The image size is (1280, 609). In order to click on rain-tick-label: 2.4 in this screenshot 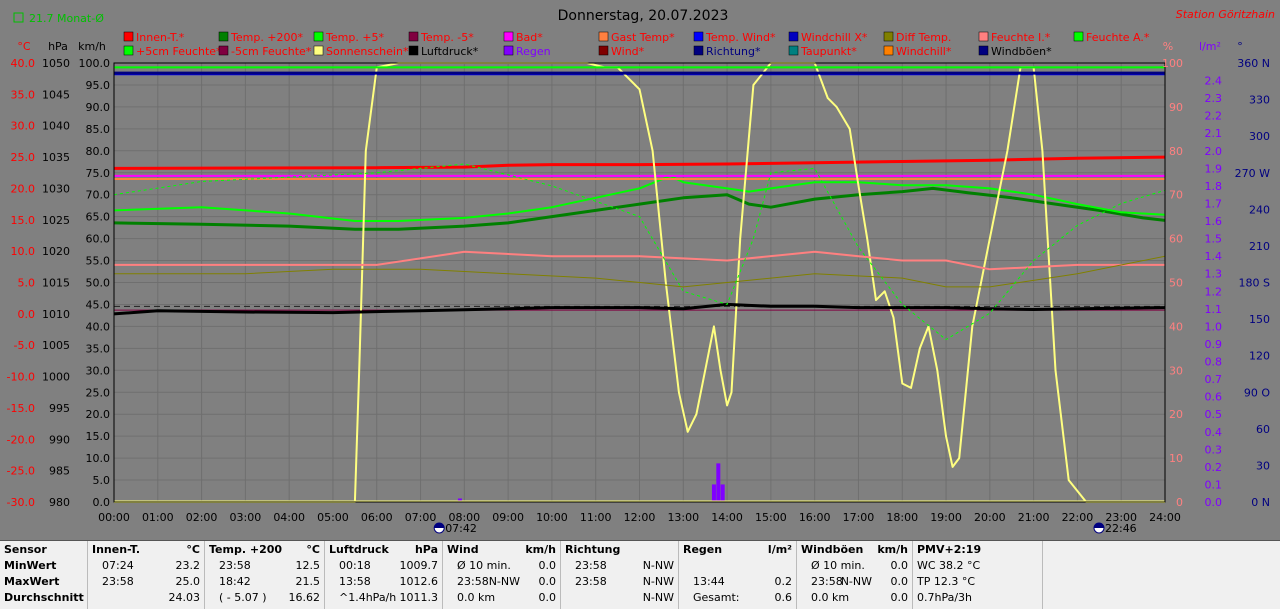, I will do `click(1214, 81)`.